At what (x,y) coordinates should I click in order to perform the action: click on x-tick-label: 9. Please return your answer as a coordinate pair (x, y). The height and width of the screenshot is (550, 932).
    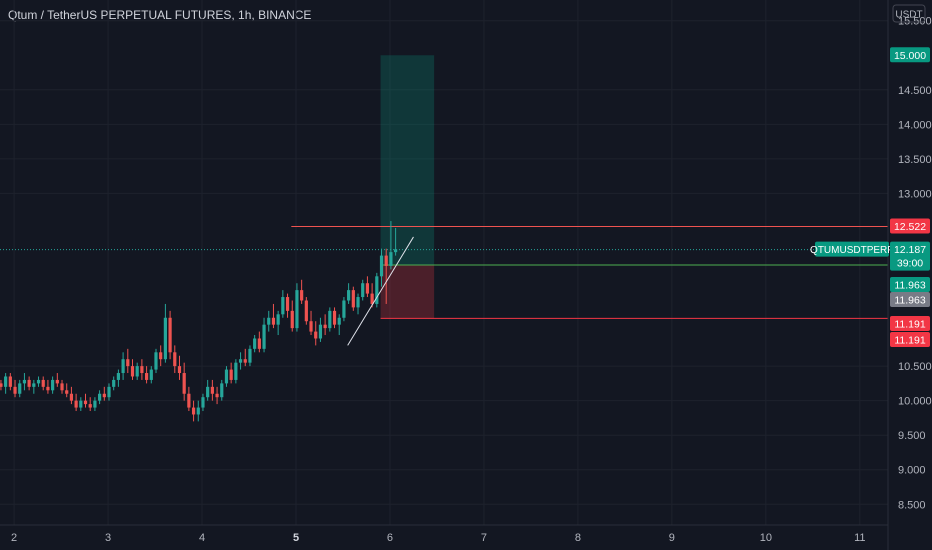
    Looking at the image, I should click on (672, 538).